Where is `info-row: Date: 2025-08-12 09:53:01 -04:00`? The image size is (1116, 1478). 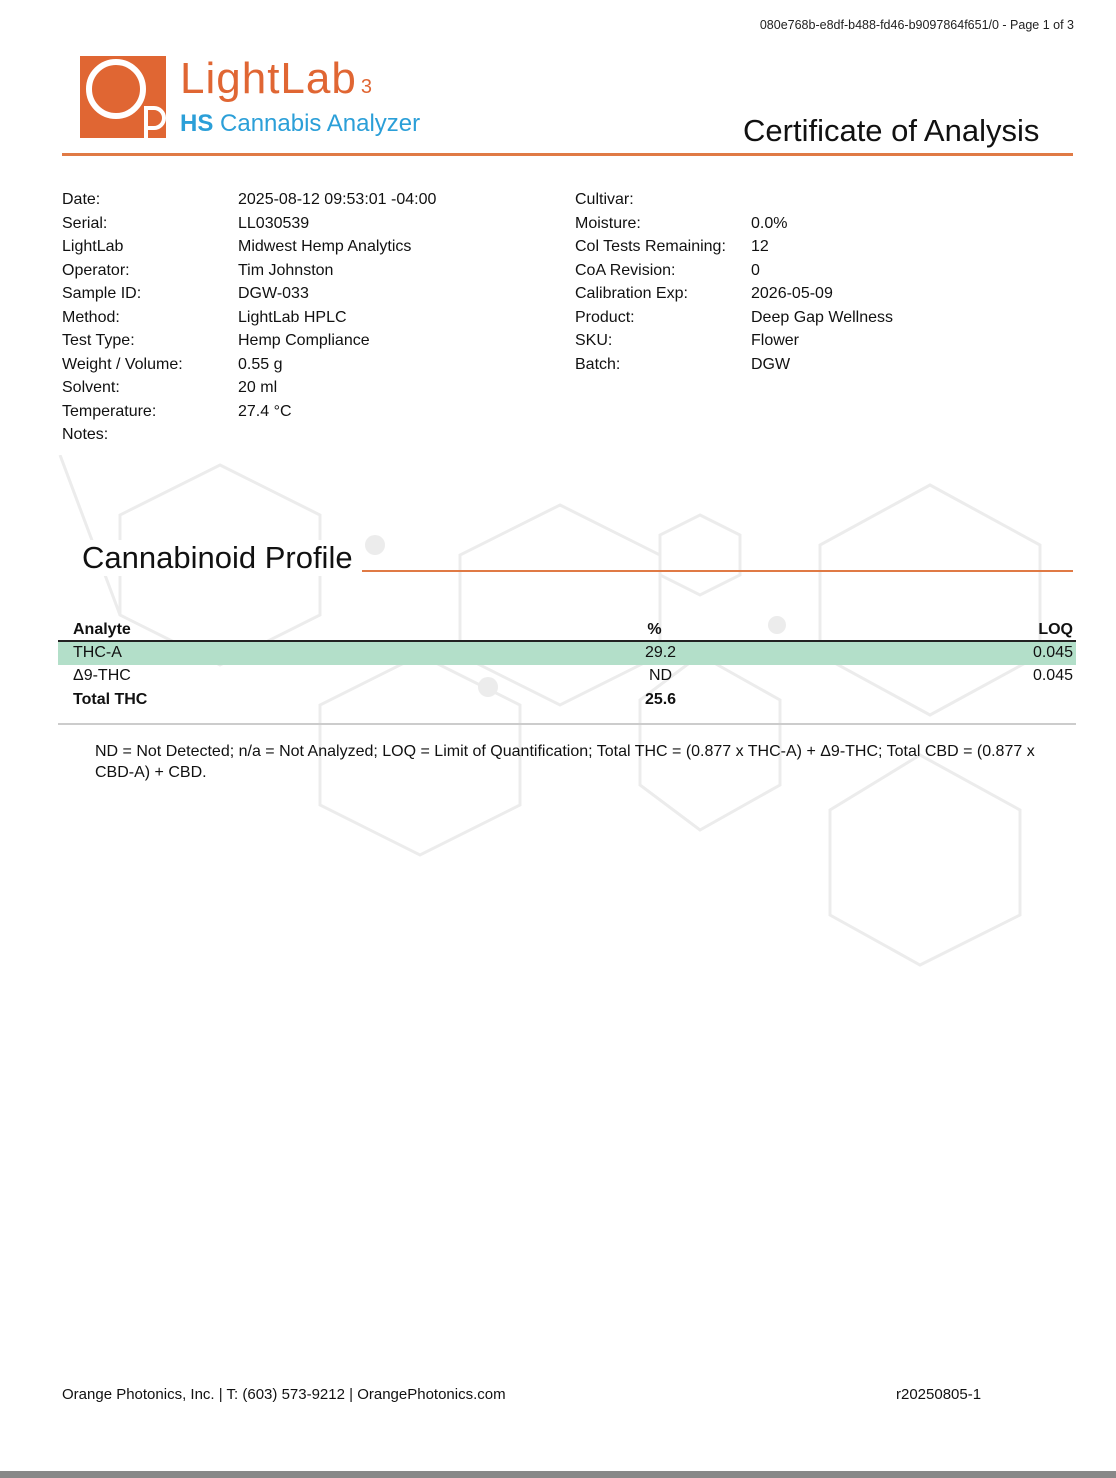 info-row: Date: 2025-08-12 09:53:01 -04:00 is located at coordinates (249, 200).